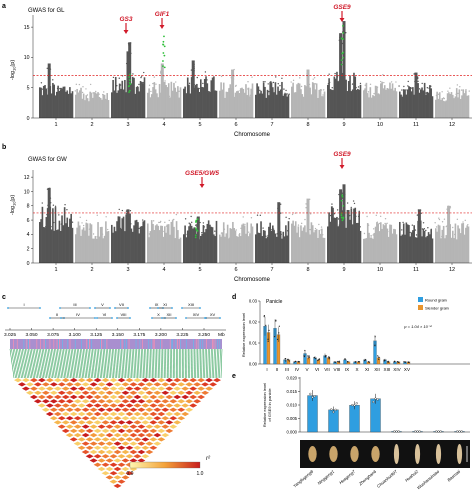 The height and width of the screenshot is (497, 474). Describe the element at coordinates (292, 432) in the screenshot. I see `y-tick-label: 0.000` at that location.